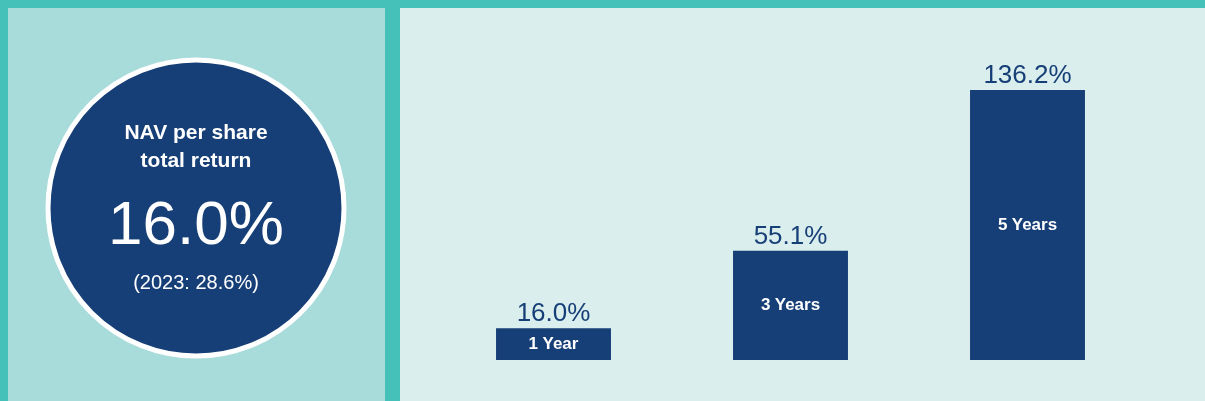 This screenshot has width=1205, height=401. What do you see at coordinates (196, 222) in the screenshot?
I see `text: 16.0%` at bounding box center [196, 222].